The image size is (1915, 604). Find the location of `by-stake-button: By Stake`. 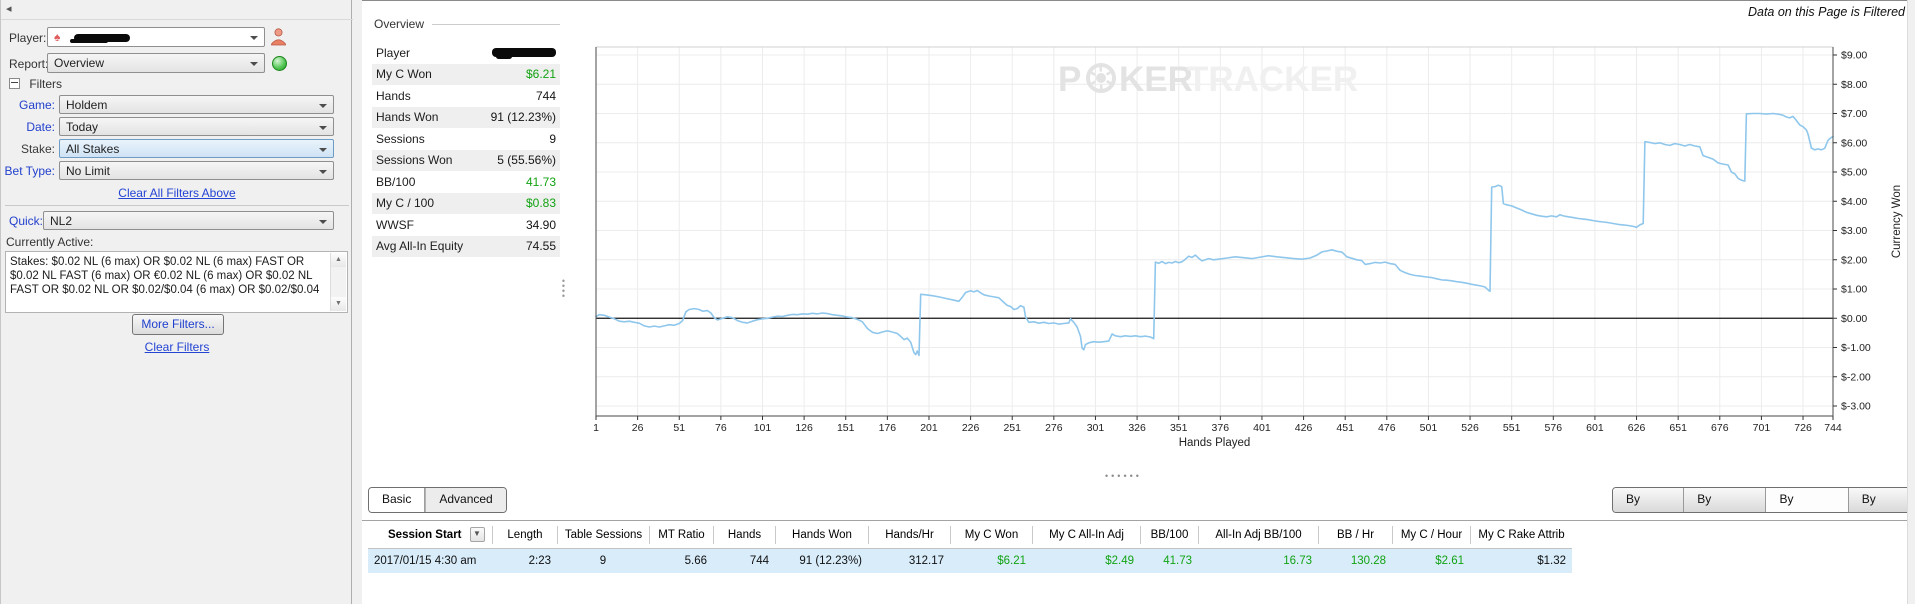

by-stake-button: By Stake is located at coordinates (1648, 500).